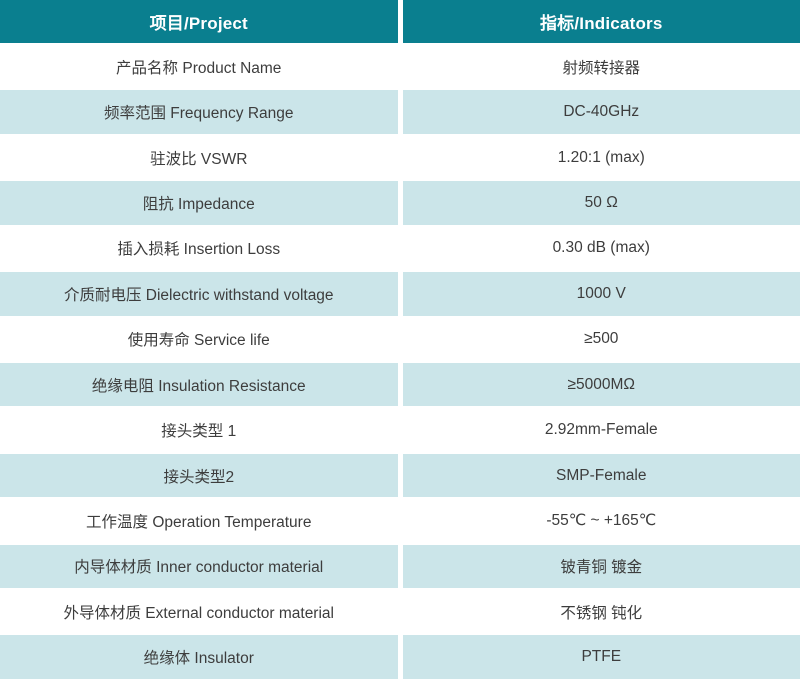  Describe the element at coordinates (199, 475) in the screenshot. I see `project-cell: 接头类型2` at that location.